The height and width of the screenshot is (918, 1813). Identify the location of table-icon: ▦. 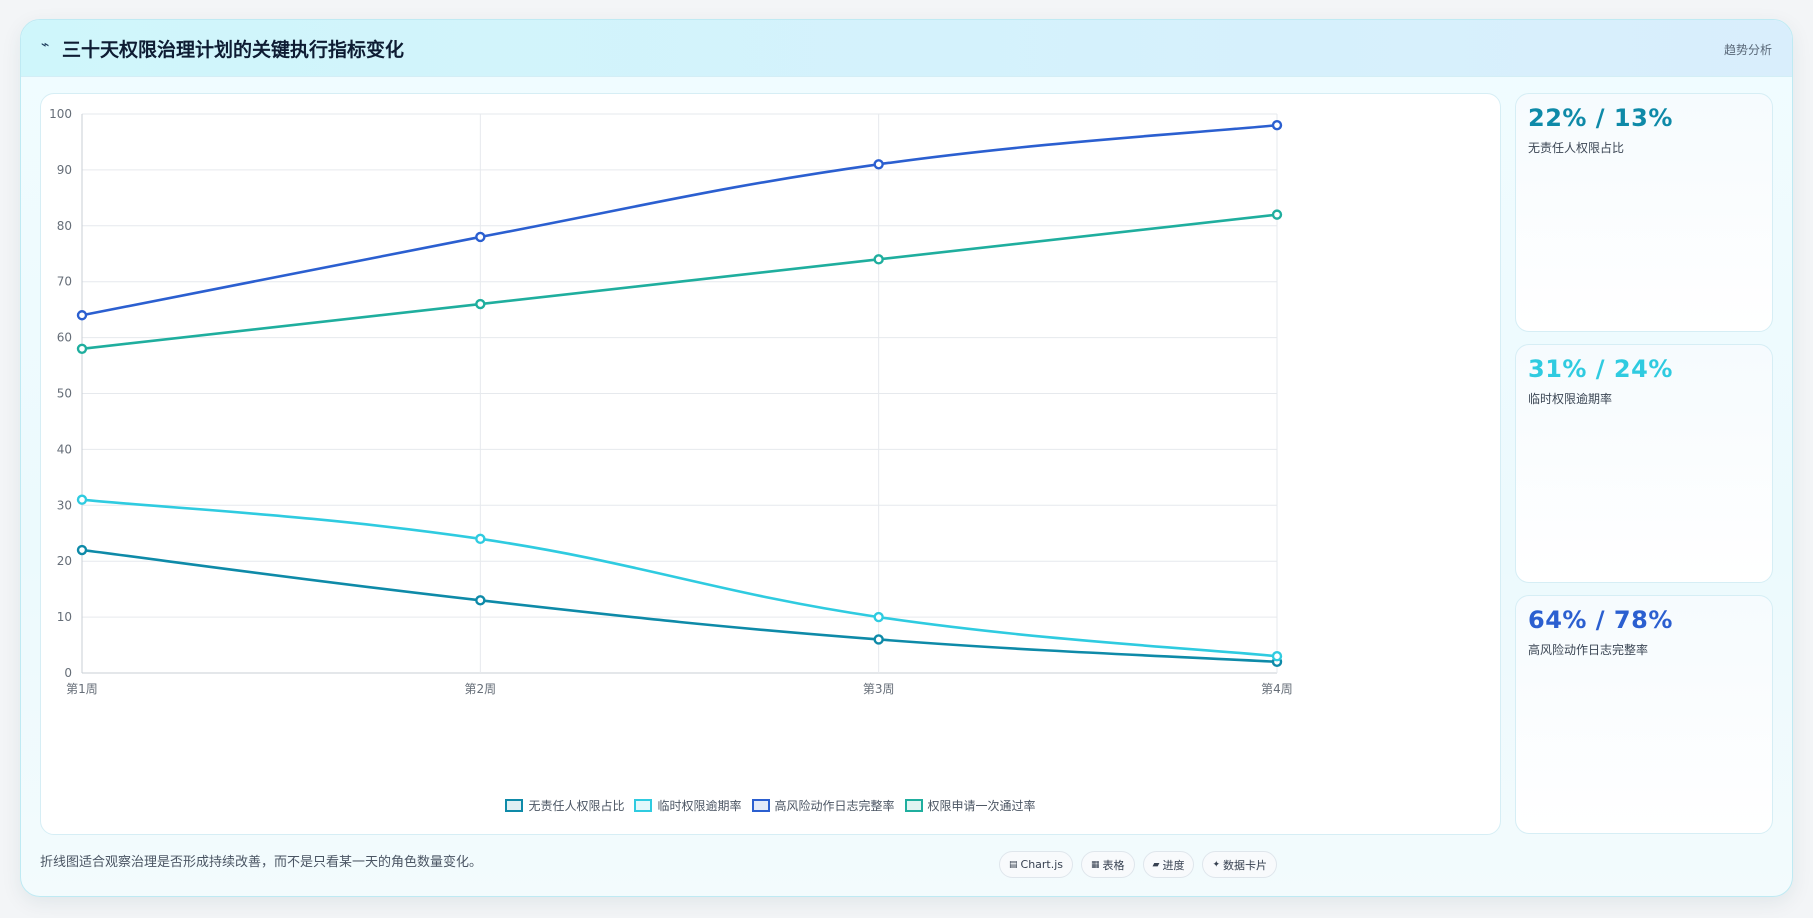
(1095, 864).